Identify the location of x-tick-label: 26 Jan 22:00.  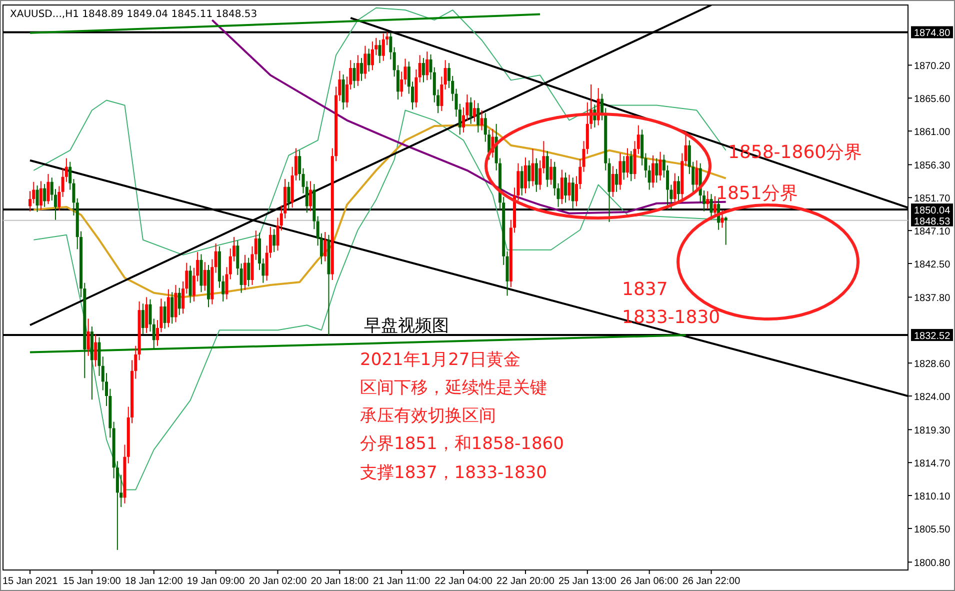
(711, 581).